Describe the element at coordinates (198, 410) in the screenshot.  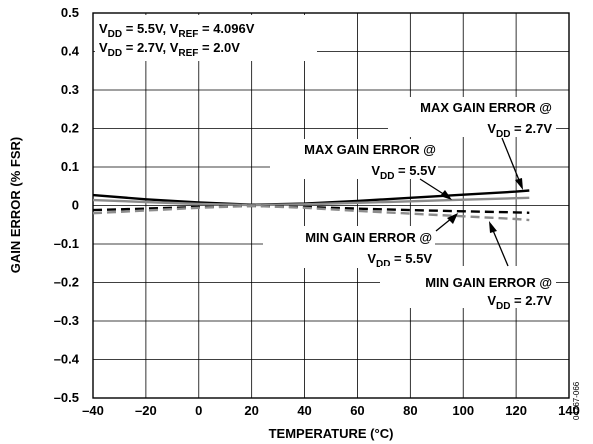
I see `x-tick-label: 0` at that location.